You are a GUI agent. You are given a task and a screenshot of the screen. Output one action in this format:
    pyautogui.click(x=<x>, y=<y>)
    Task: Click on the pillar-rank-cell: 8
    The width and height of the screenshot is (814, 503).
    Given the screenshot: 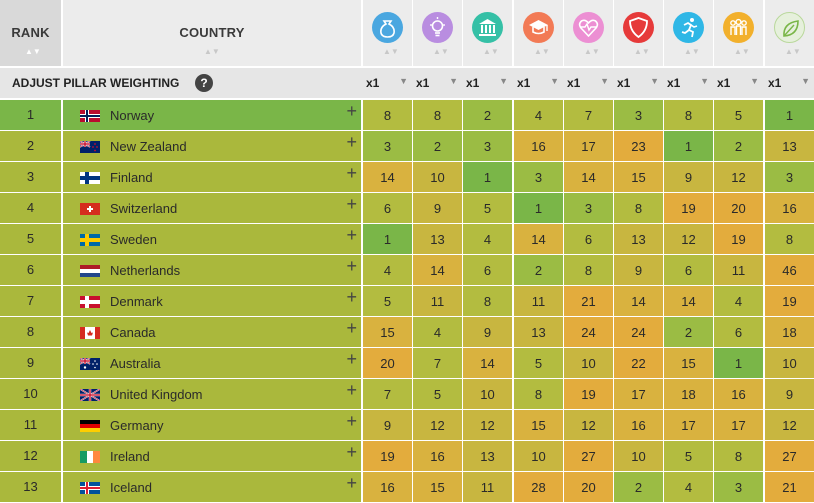 What is the action you would take?
    pyautogui.click(x=588, y=270)
    